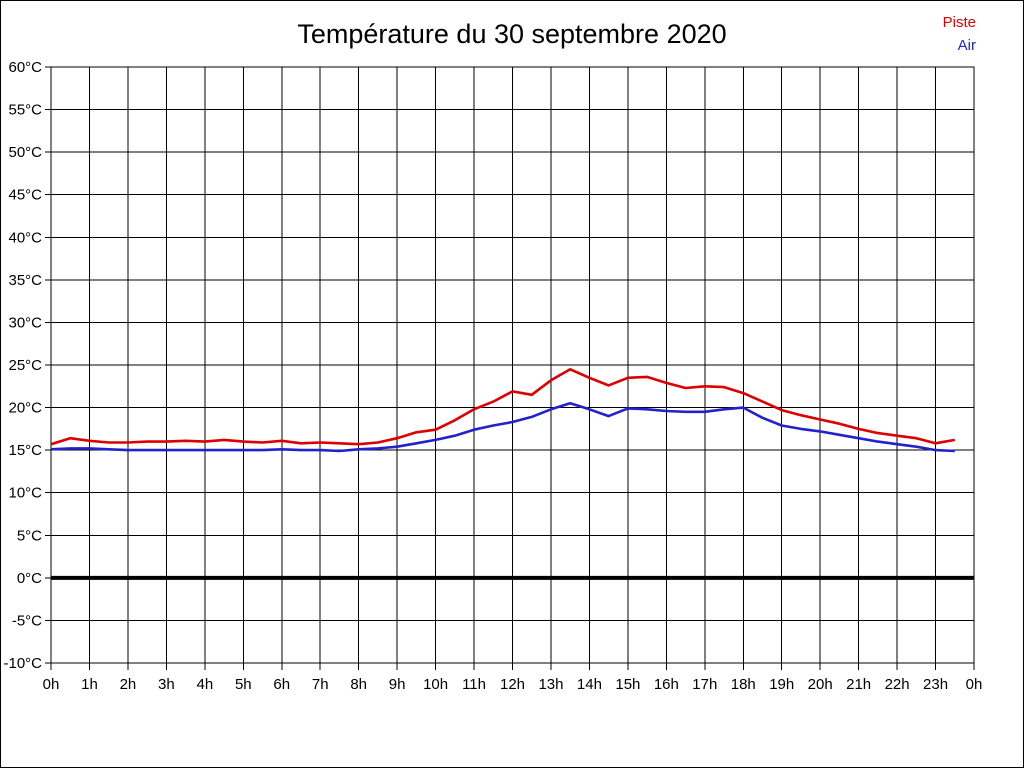 This screenshot has height=768, width=1024. Describe the element at coordinates (358, 684) in the screenshot. I see `x-tick-label: 8h` at that location.